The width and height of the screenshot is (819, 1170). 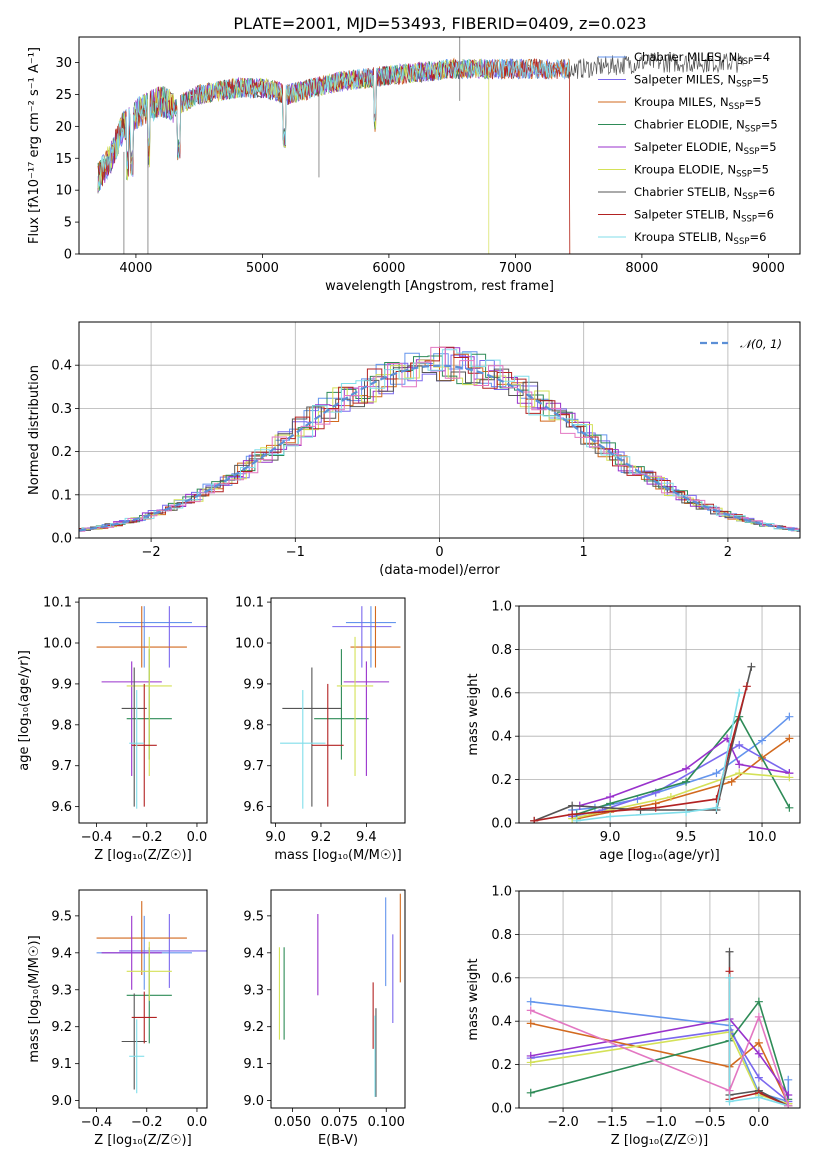 What do you see at coordinates (501, 892) in the screenshot?
I see `weight-vs-Z-ytick-label: 1.0` at bounding box center [501, 892].